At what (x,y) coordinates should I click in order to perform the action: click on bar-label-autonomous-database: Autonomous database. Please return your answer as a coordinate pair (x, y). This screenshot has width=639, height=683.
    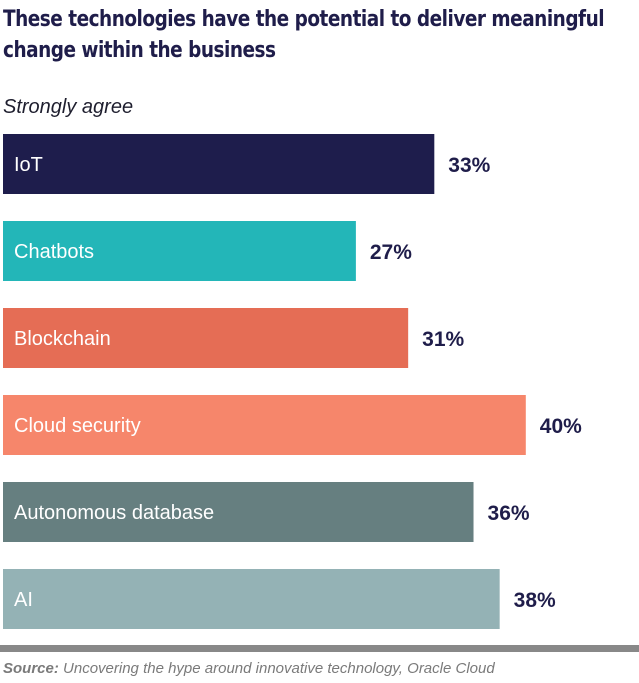
    Looking at the image, I should click on (114, 513).